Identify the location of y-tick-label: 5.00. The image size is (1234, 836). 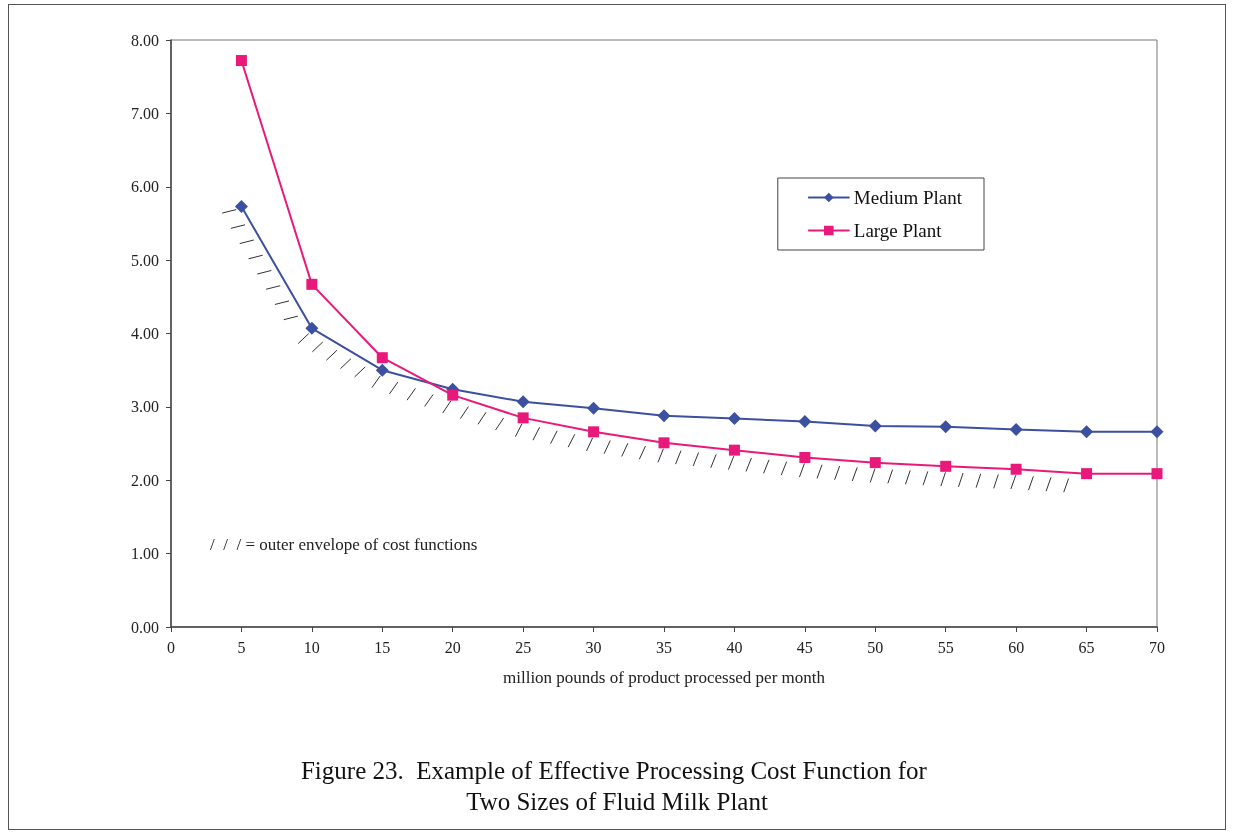
(145, 260).